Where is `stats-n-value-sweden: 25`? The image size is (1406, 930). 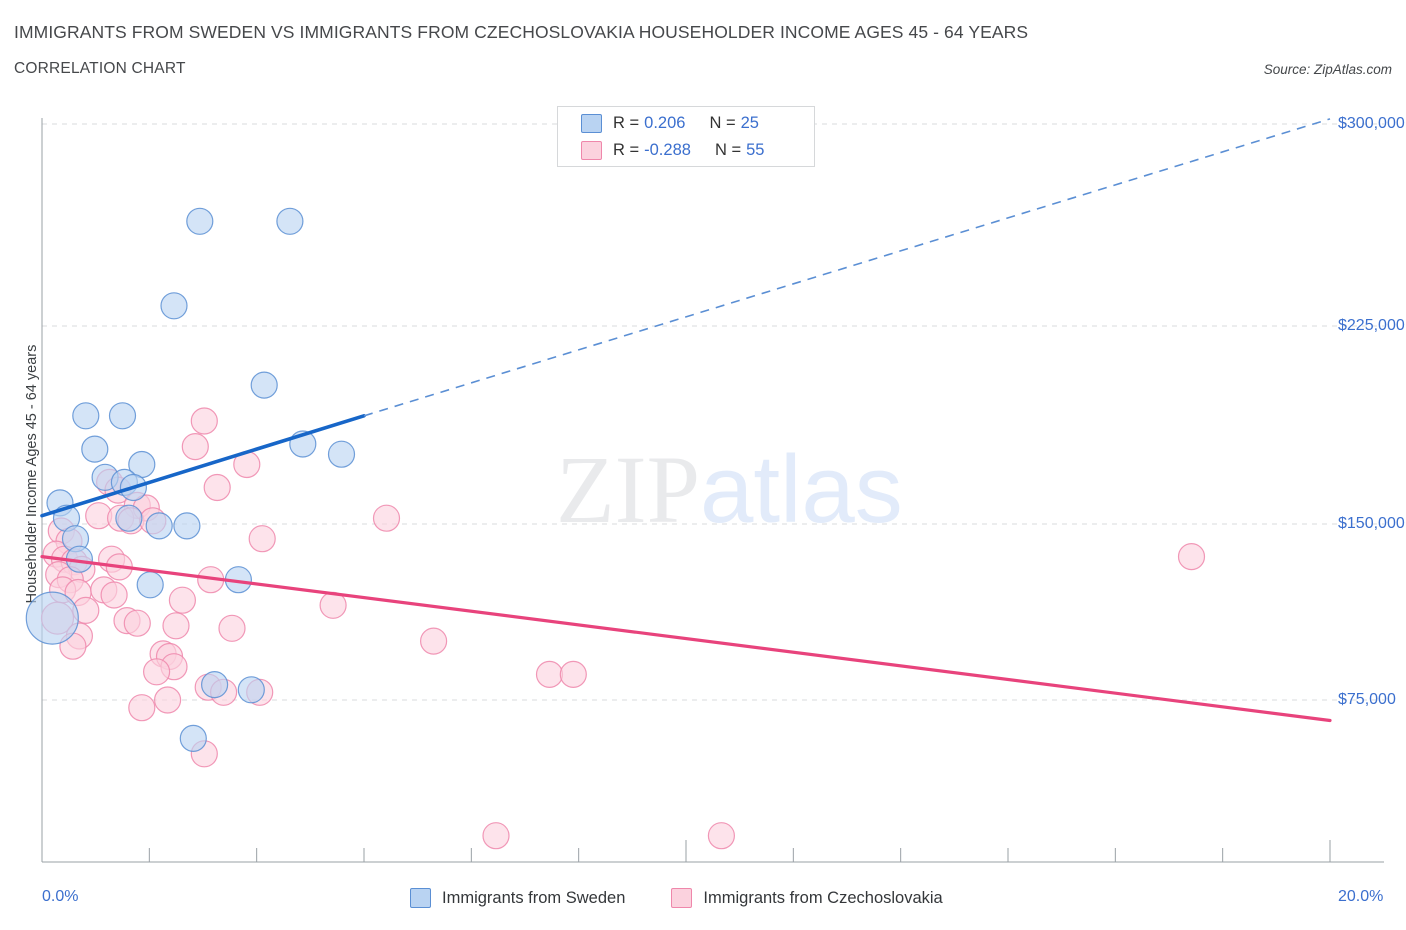 stats-n-value-sweden: 25 is located at coordinates (749, 122).